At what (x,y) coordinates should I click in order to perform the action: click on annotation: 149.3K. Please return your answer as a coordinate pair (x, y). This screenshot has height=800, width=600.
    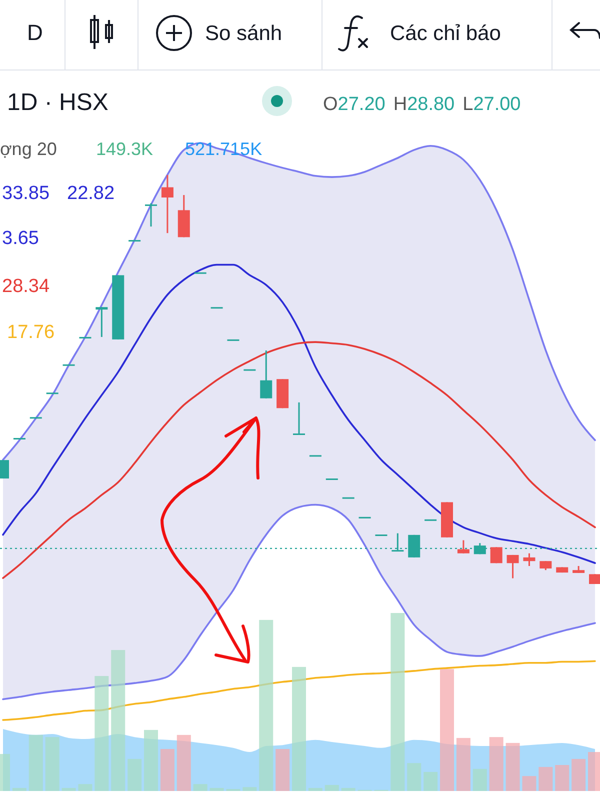
    Looking at the image, I should click on (125, 149).